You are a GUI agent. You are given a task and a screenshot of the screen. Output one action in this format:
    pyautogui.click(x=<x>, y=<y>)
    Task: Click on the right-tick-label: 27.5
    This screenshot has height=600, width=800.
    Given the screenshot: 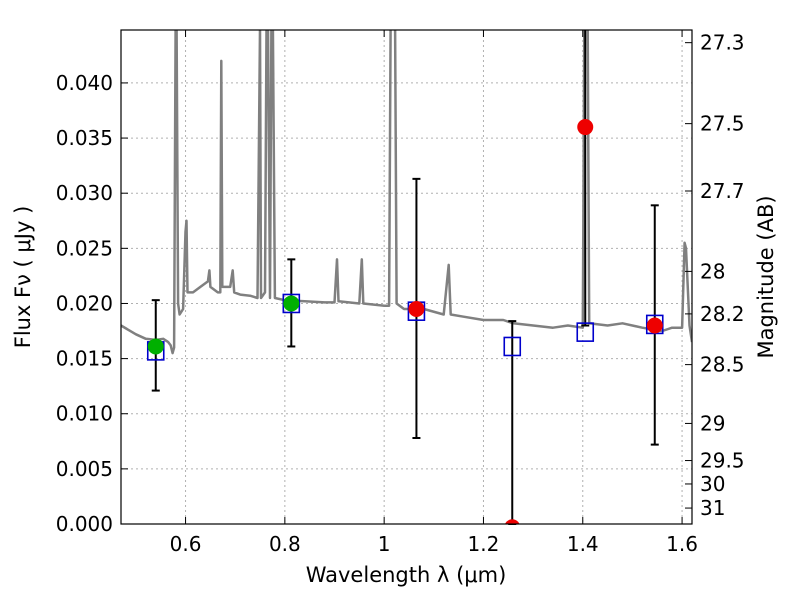 What is the action you would take?
    pyautogui.click(x=722, y=124)
    